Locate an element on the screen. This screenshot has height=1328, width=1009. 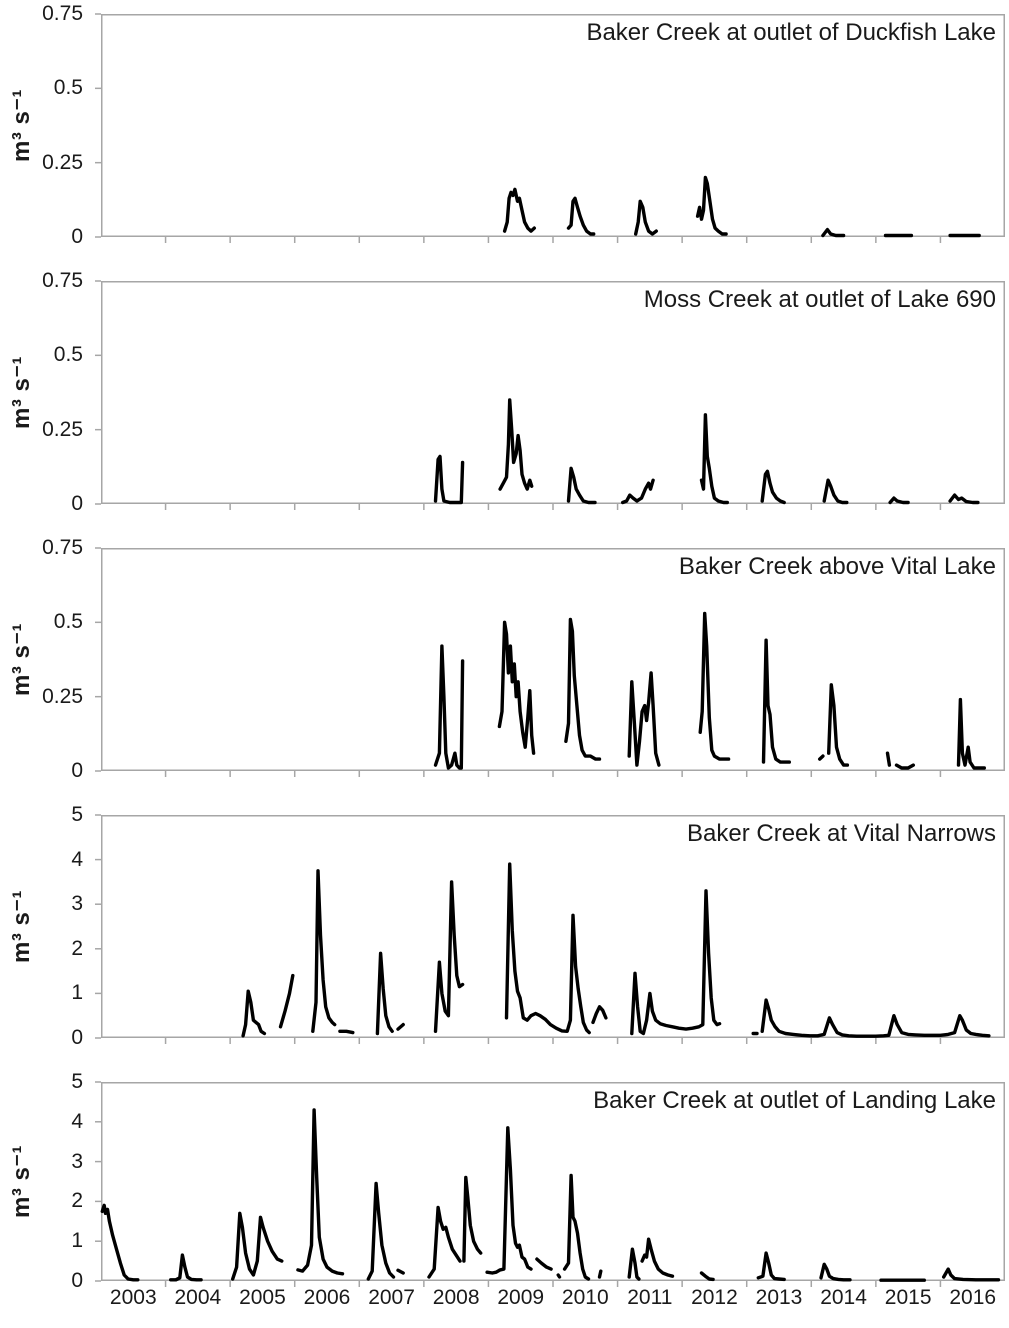
panel-title: Moss Creek at outlet of Lake 690 is located at coordinates (819, 299).